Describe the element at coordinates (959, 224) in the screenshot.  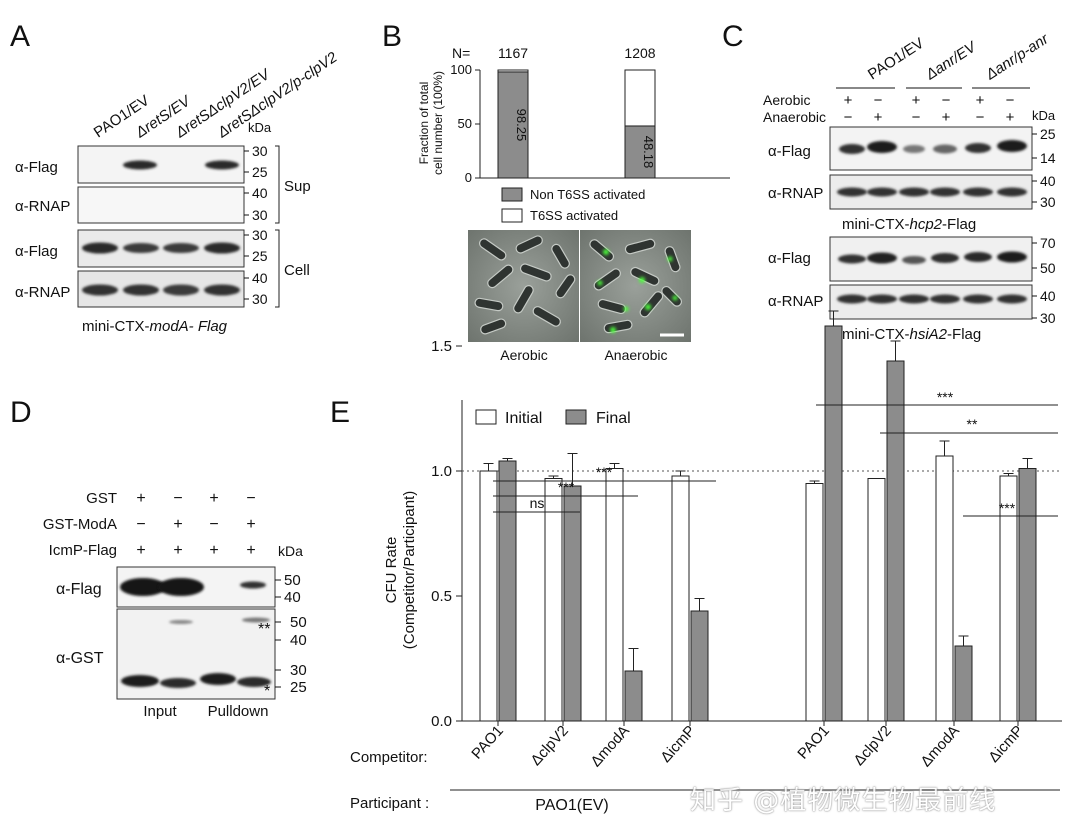
I see `caption-suffix: -Flag` at that location.